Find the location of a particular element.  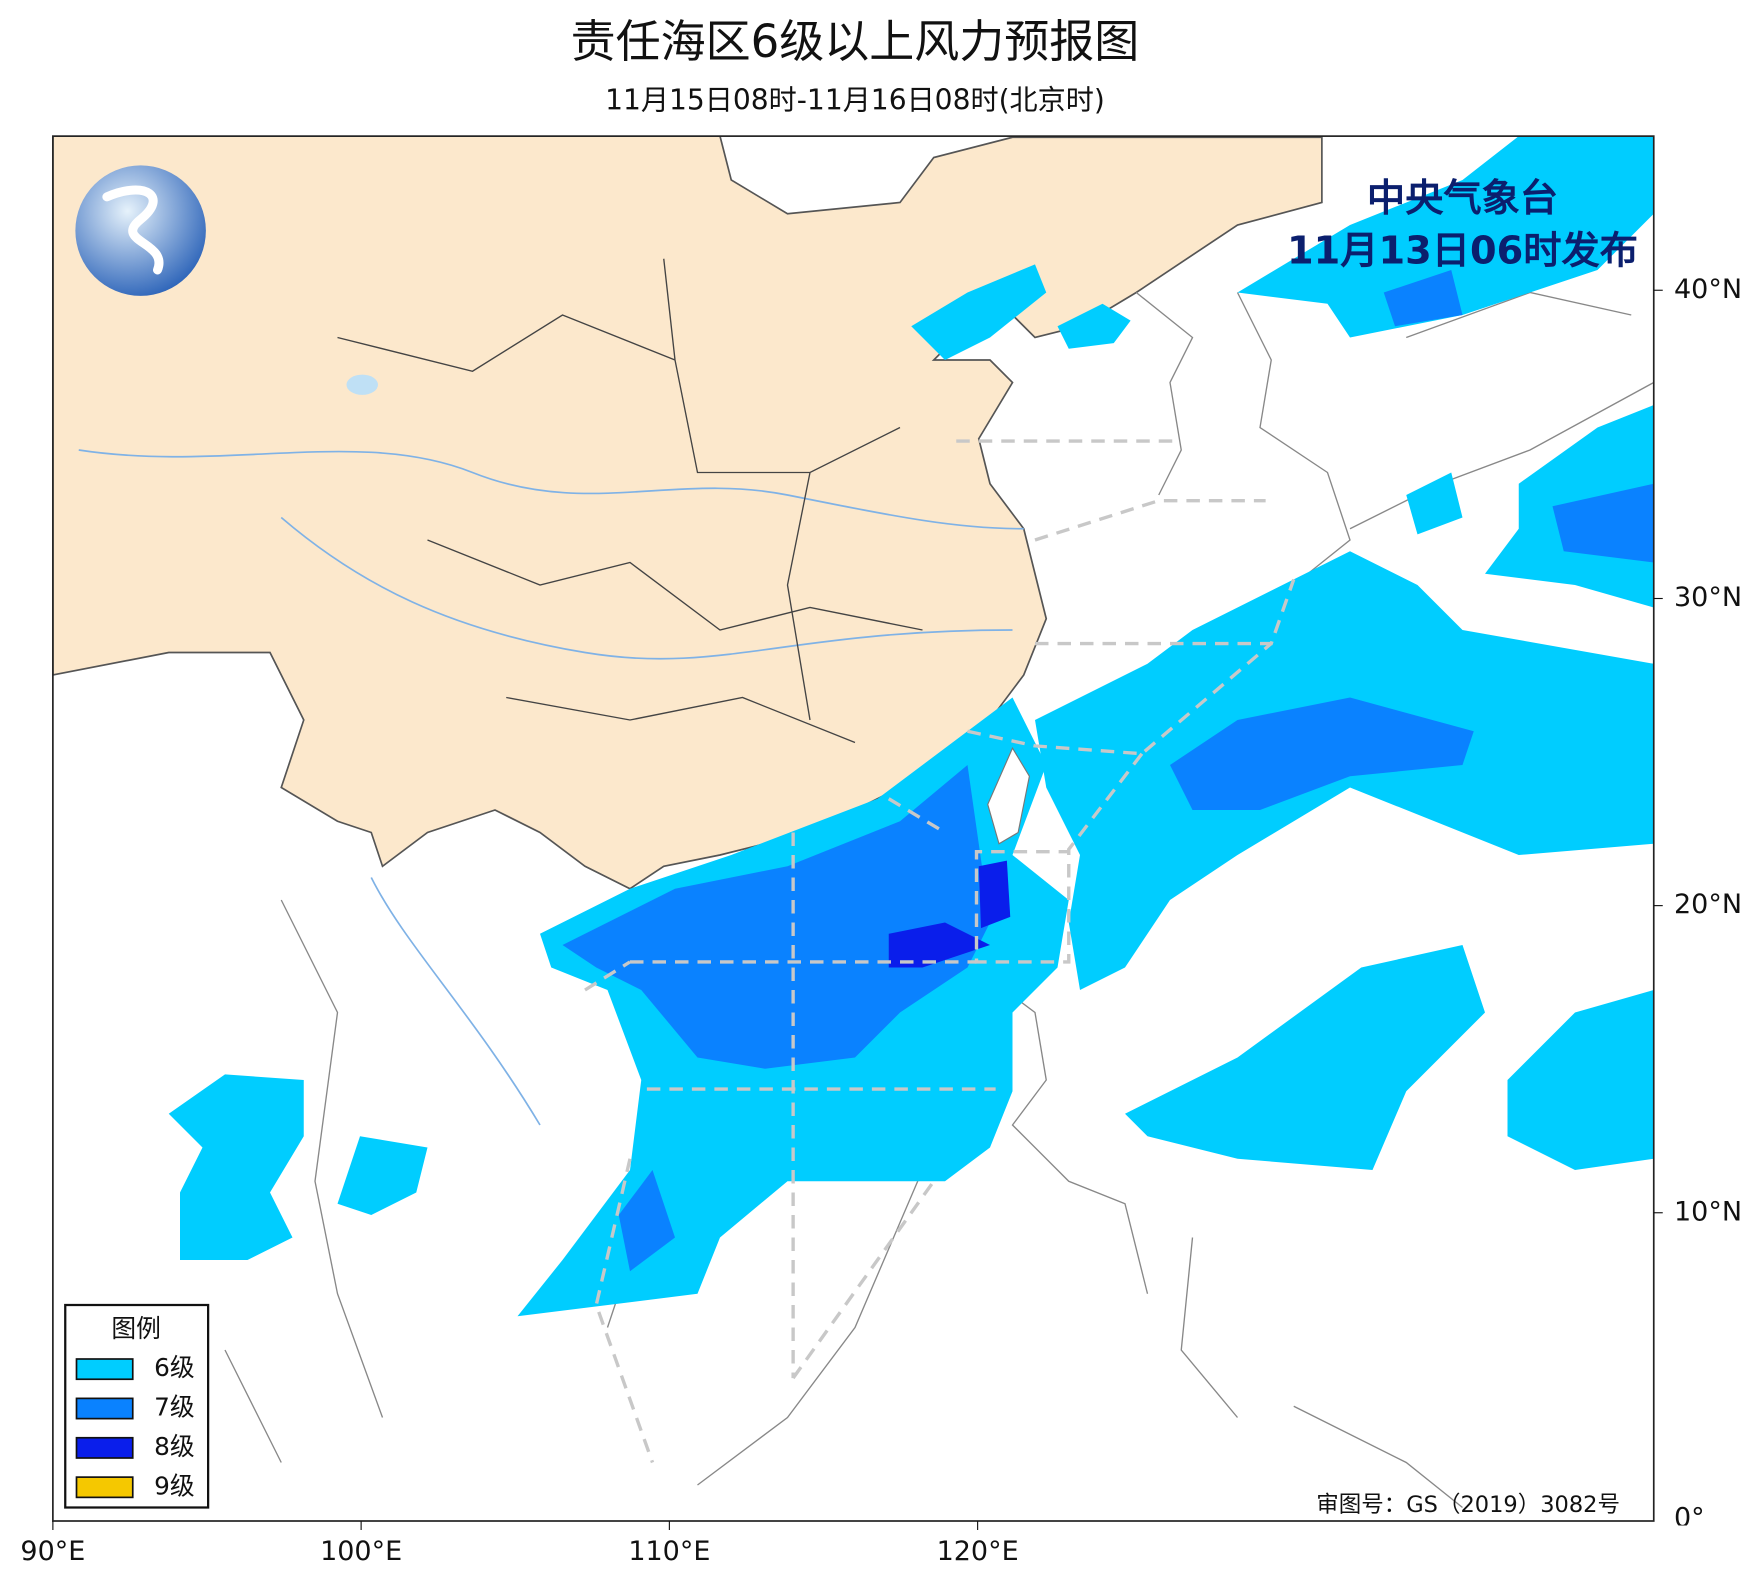

province-border is located at coordinates (630, 501).